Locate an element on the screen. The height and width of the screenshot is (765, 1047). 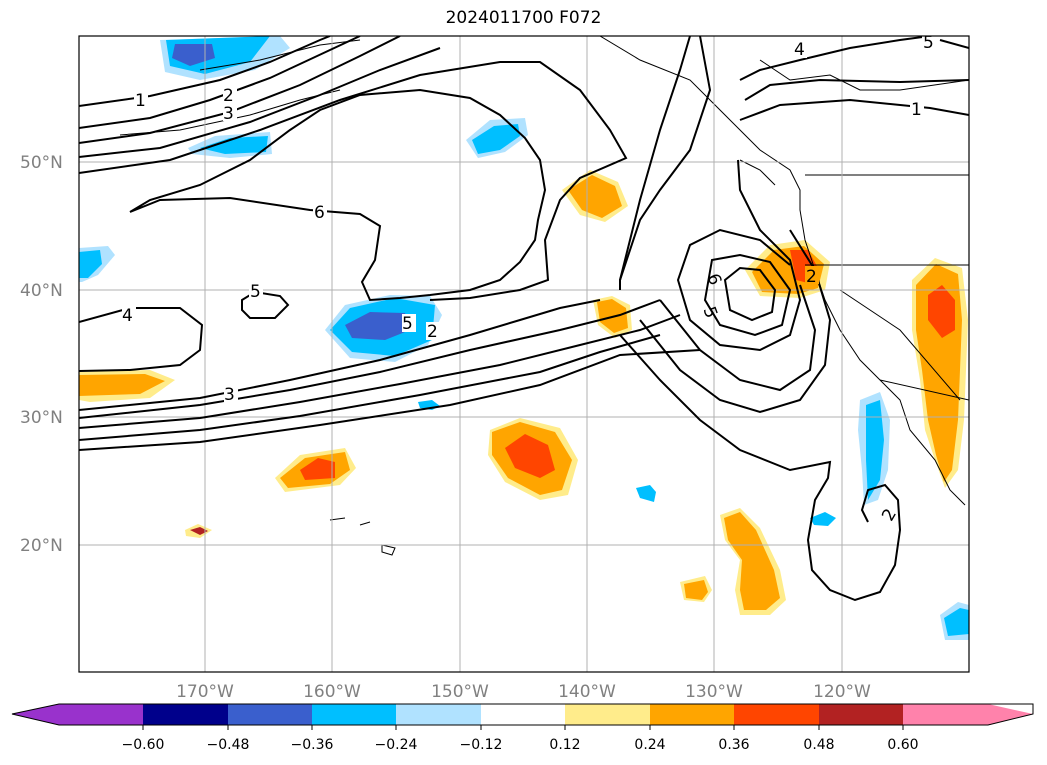
lat-label-20: 20°N is located at coordinates (41, 546).